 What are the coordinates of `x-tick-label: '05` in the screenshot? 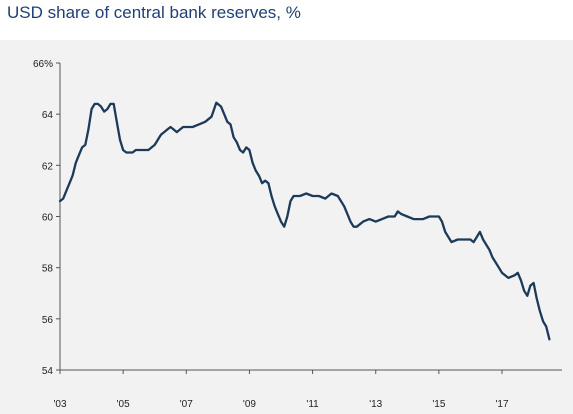 It's located at (123, 404).